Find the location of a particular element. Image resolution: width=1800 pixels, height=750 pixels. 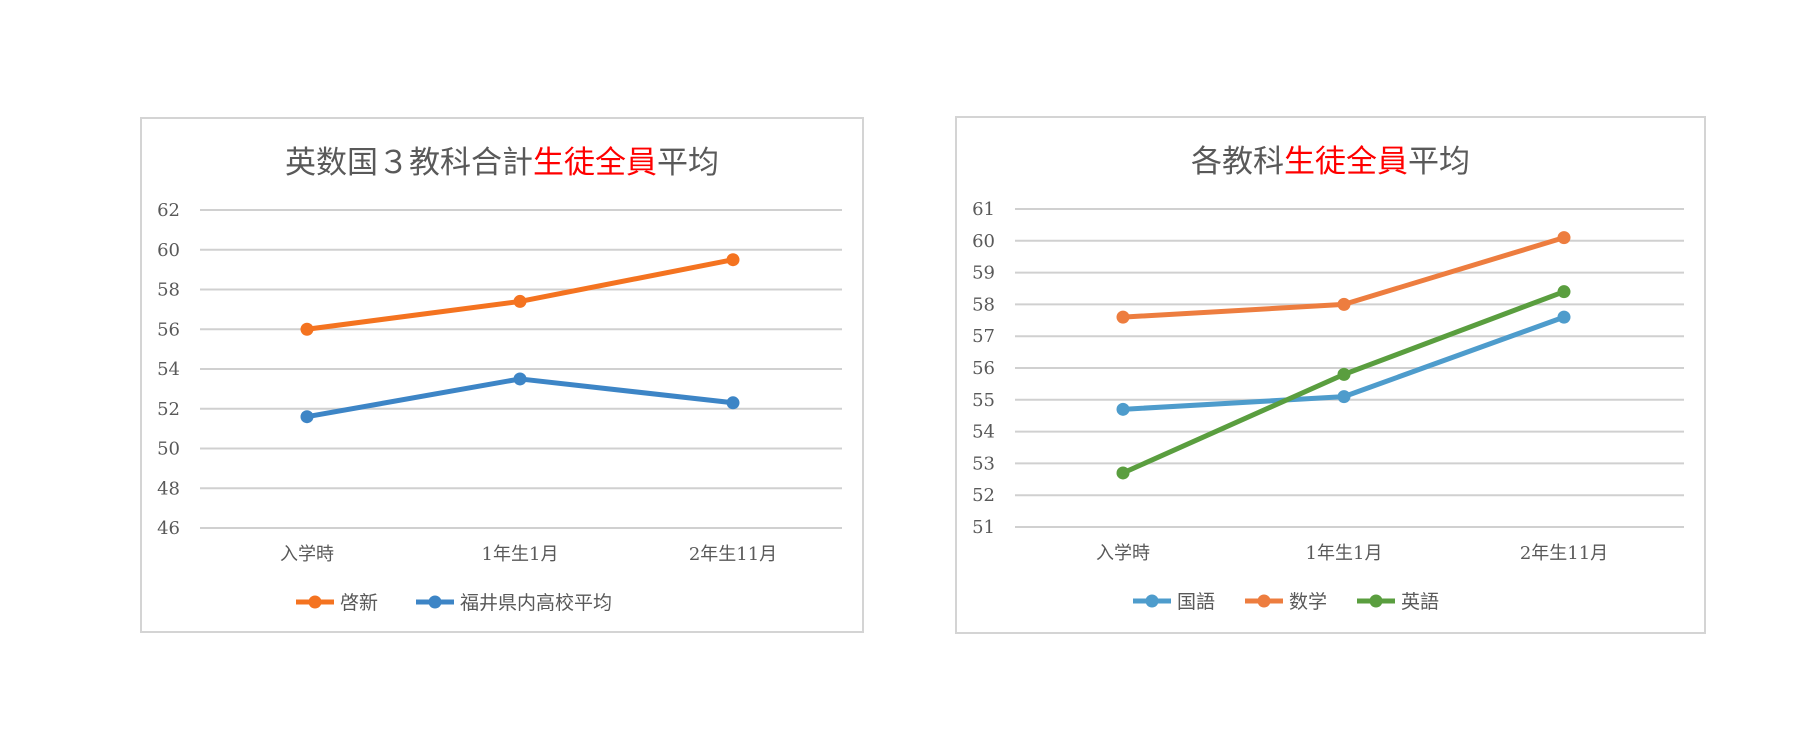

y-tick-label: 57 is located at coordinates (983, 336).